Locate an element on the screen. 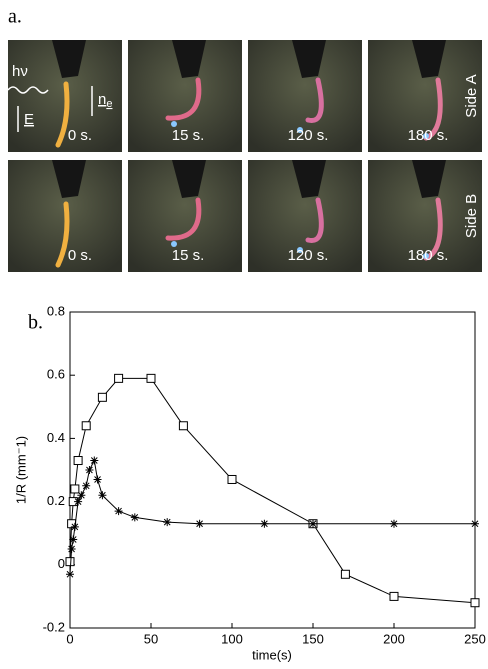 The height and width of the screenshot is (669, 488). x-tick-label: 0 is located at coordinates (69, 638).